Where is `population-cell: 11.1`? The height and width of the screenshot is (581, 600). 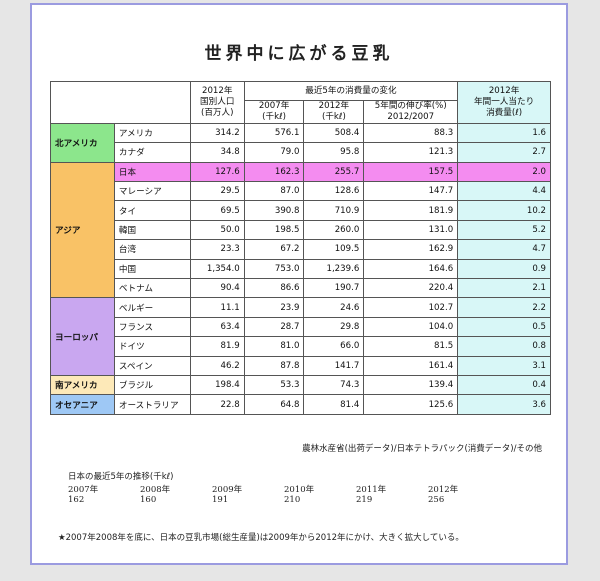 population-cell: 11.1 is located at coordinates (217, 307).